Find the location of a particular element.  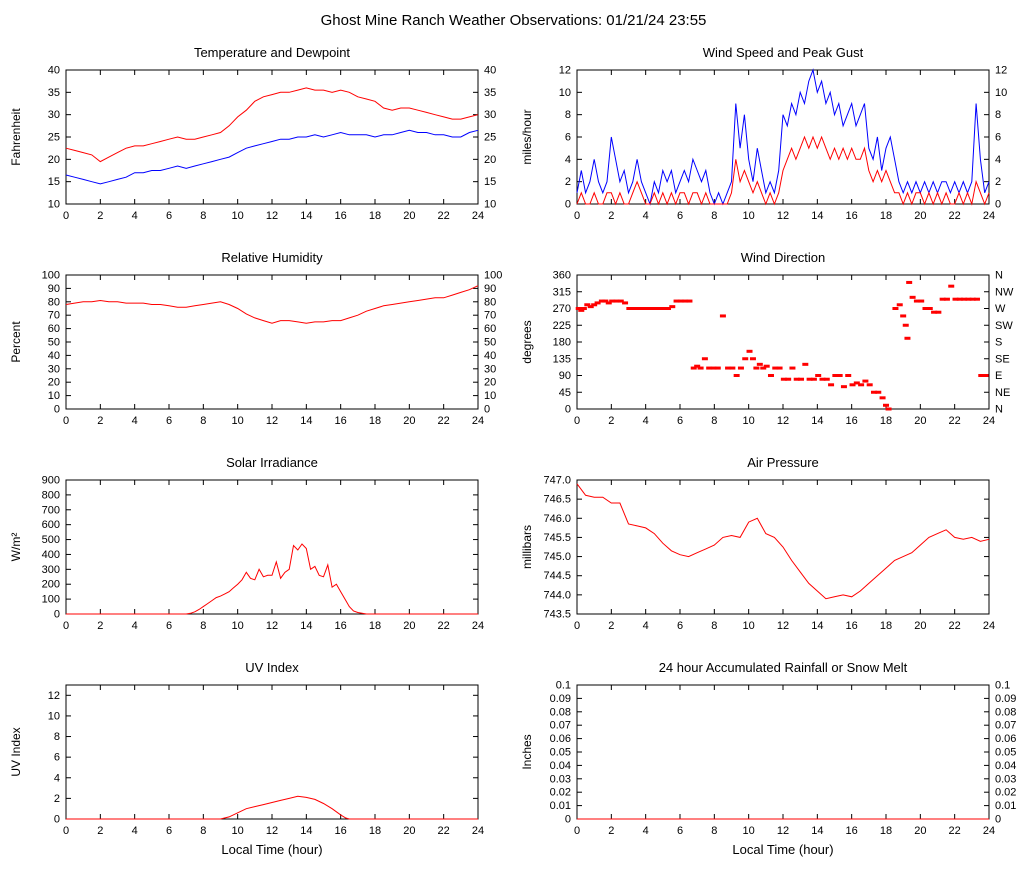

svg-text: 743.5 is located at coordinates (557, 615).